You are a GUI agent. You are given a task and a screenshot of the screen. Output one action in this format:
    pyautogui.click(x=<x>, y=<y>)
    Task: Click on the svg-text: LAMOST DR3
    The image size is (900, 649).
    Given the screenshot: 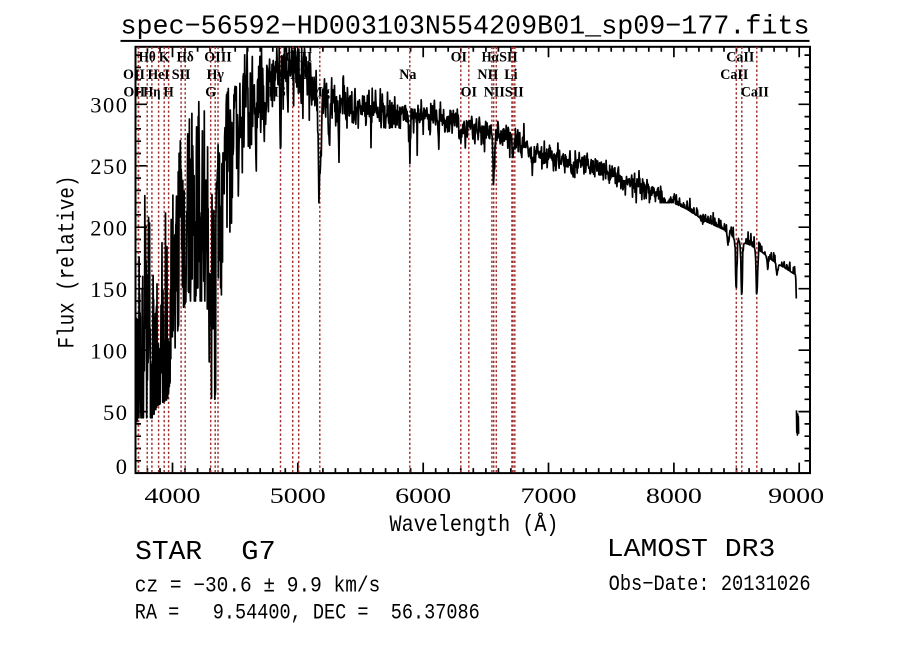 What is the action you would take?
    pyautogui.click(x=691, y=549)
    